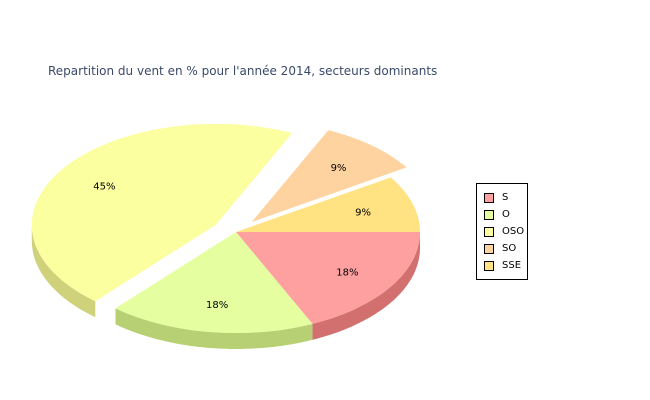 This screenshot has width=650, height=400. What do you see at coordinates (339, 168) in the screenshot?
I see `slice-label-so: 9%` at bounding box center [339, 168].